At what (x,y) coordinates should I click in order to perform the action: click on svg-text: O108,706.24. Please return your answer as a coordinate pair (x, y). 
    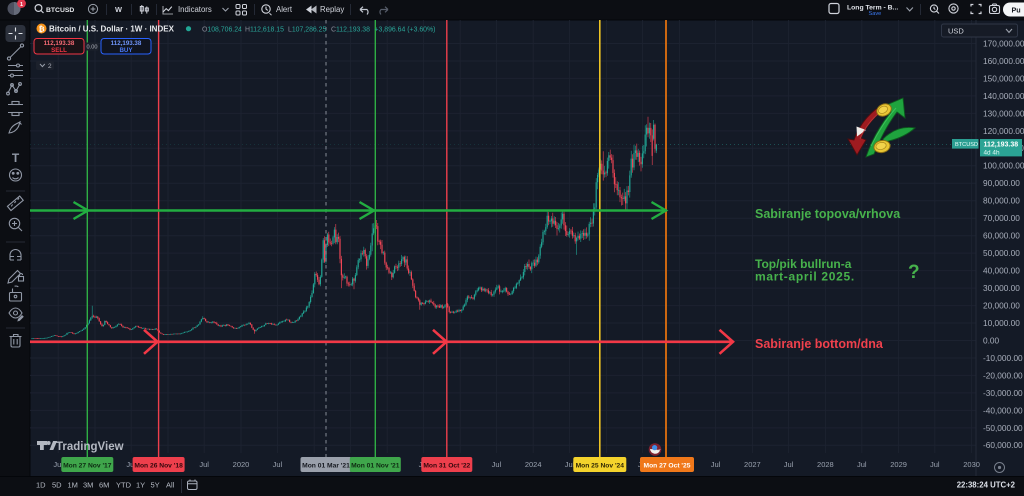
    Looking at the image, I should click on (222, 29).